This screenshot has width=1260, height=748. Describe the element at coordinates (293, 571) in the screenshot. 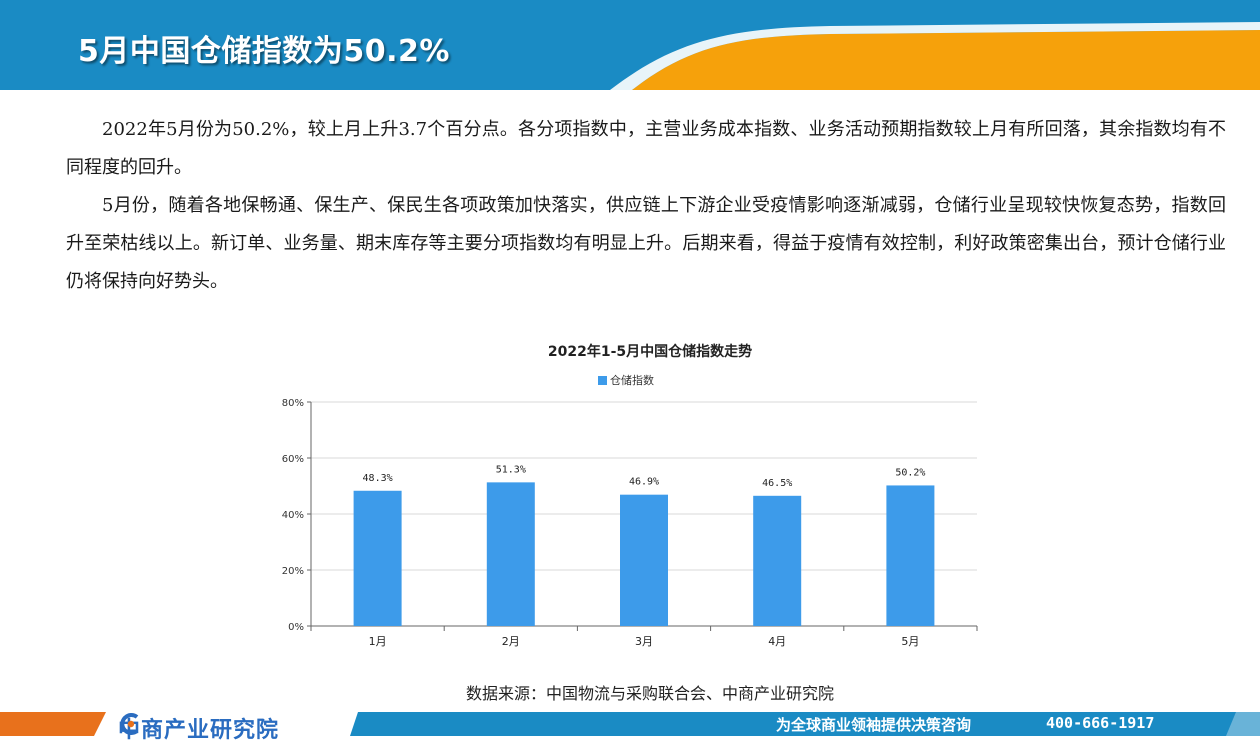

I see `y-tick-label: 20%` at that location.